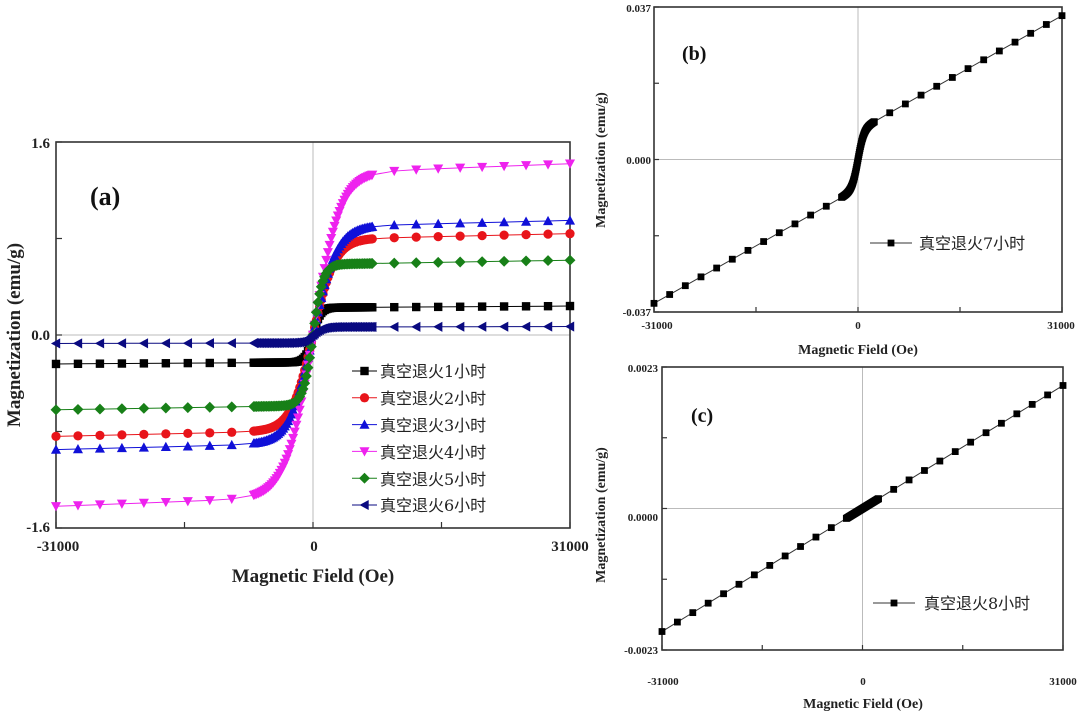 The height and width of the screenshot is (714, 1080). Describe the element at coordinates (1063, 682) in the screenshot. I see `x-tick-label: 31000` at that location.